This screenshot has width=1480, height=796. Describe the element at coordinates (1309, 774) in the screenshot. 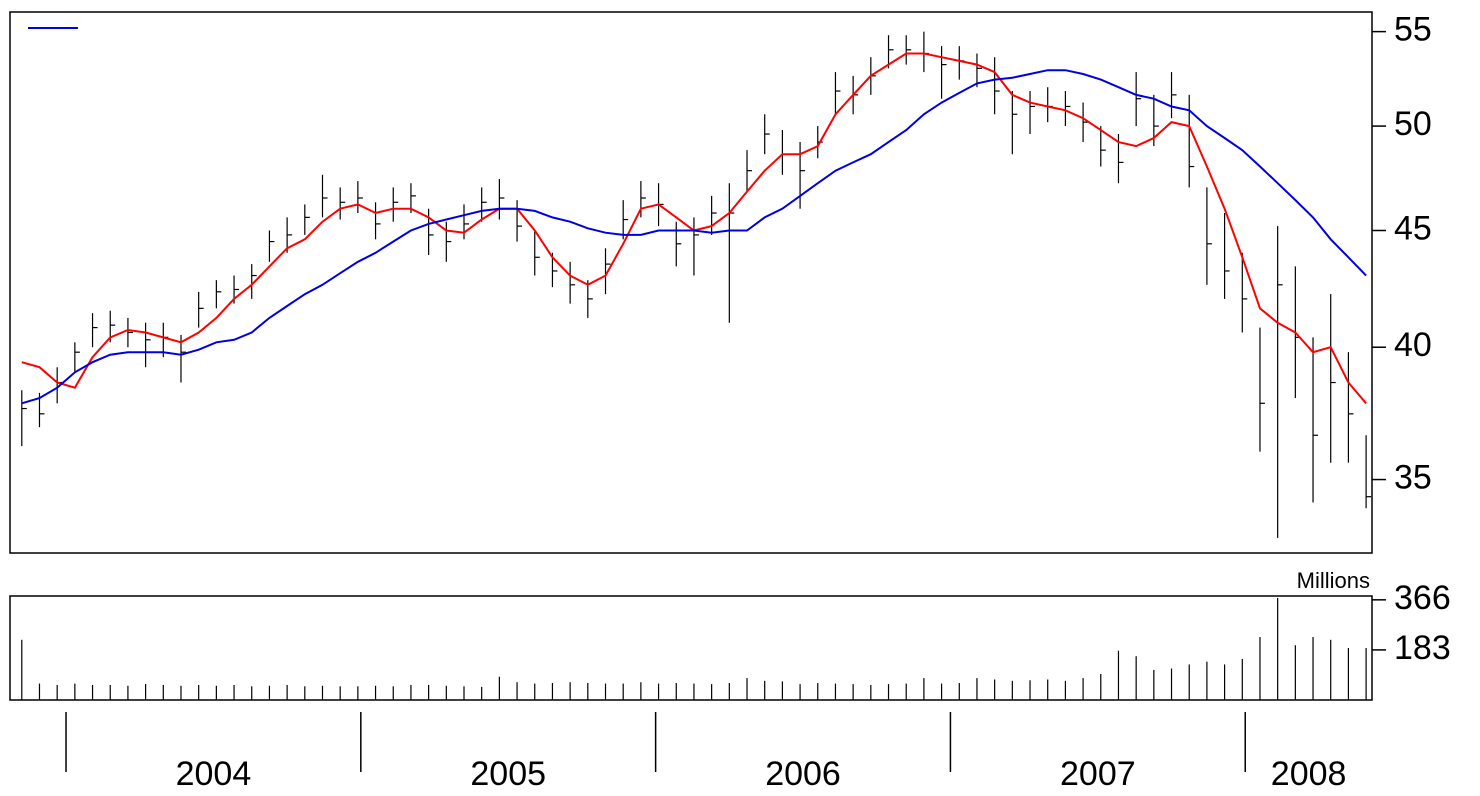

I see `x-tick-label: 2008` at that location.